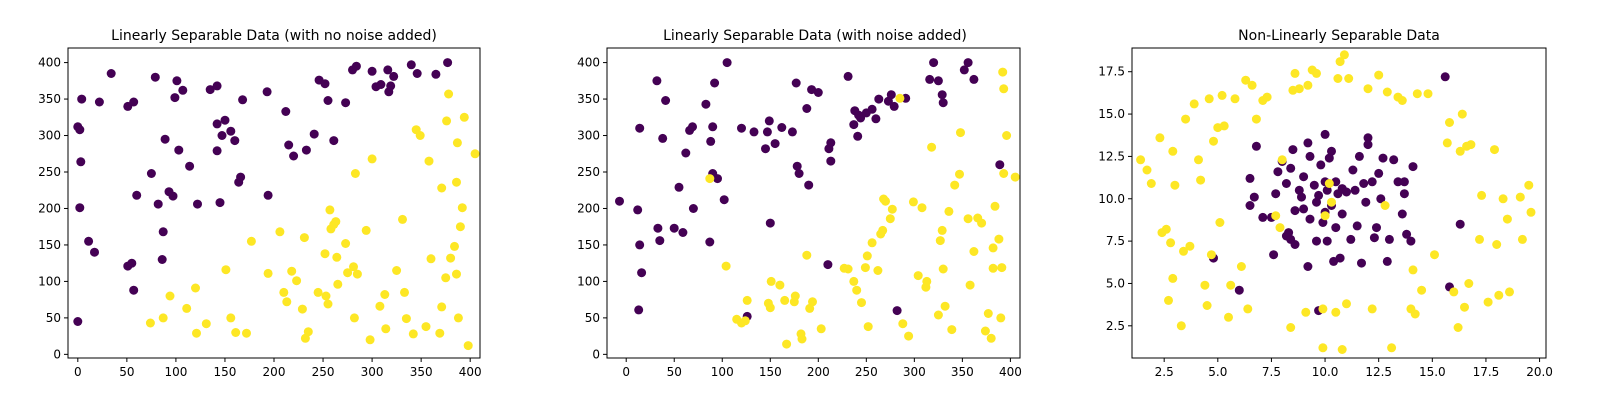 The width and height of the screenshot is (1600, 400). Describe the element at coordinates (372, 372) in the screenshot. I see `x-tick-label: 300` at that location.